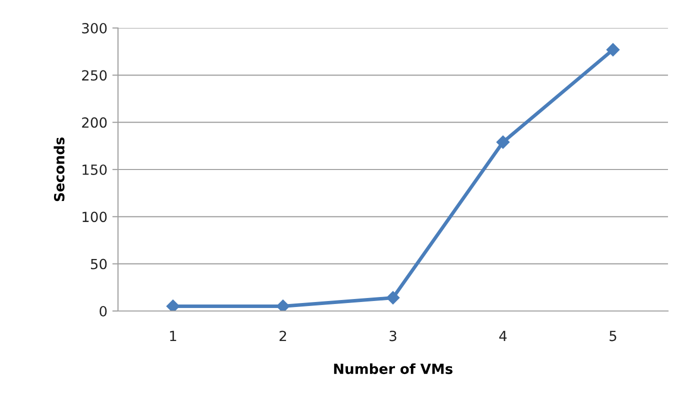 The height and width of the screenshot is (408, 679). Describe the element at coordinates (393, 336) in the screenshot. I see `x-tick-label: 3` at that location.